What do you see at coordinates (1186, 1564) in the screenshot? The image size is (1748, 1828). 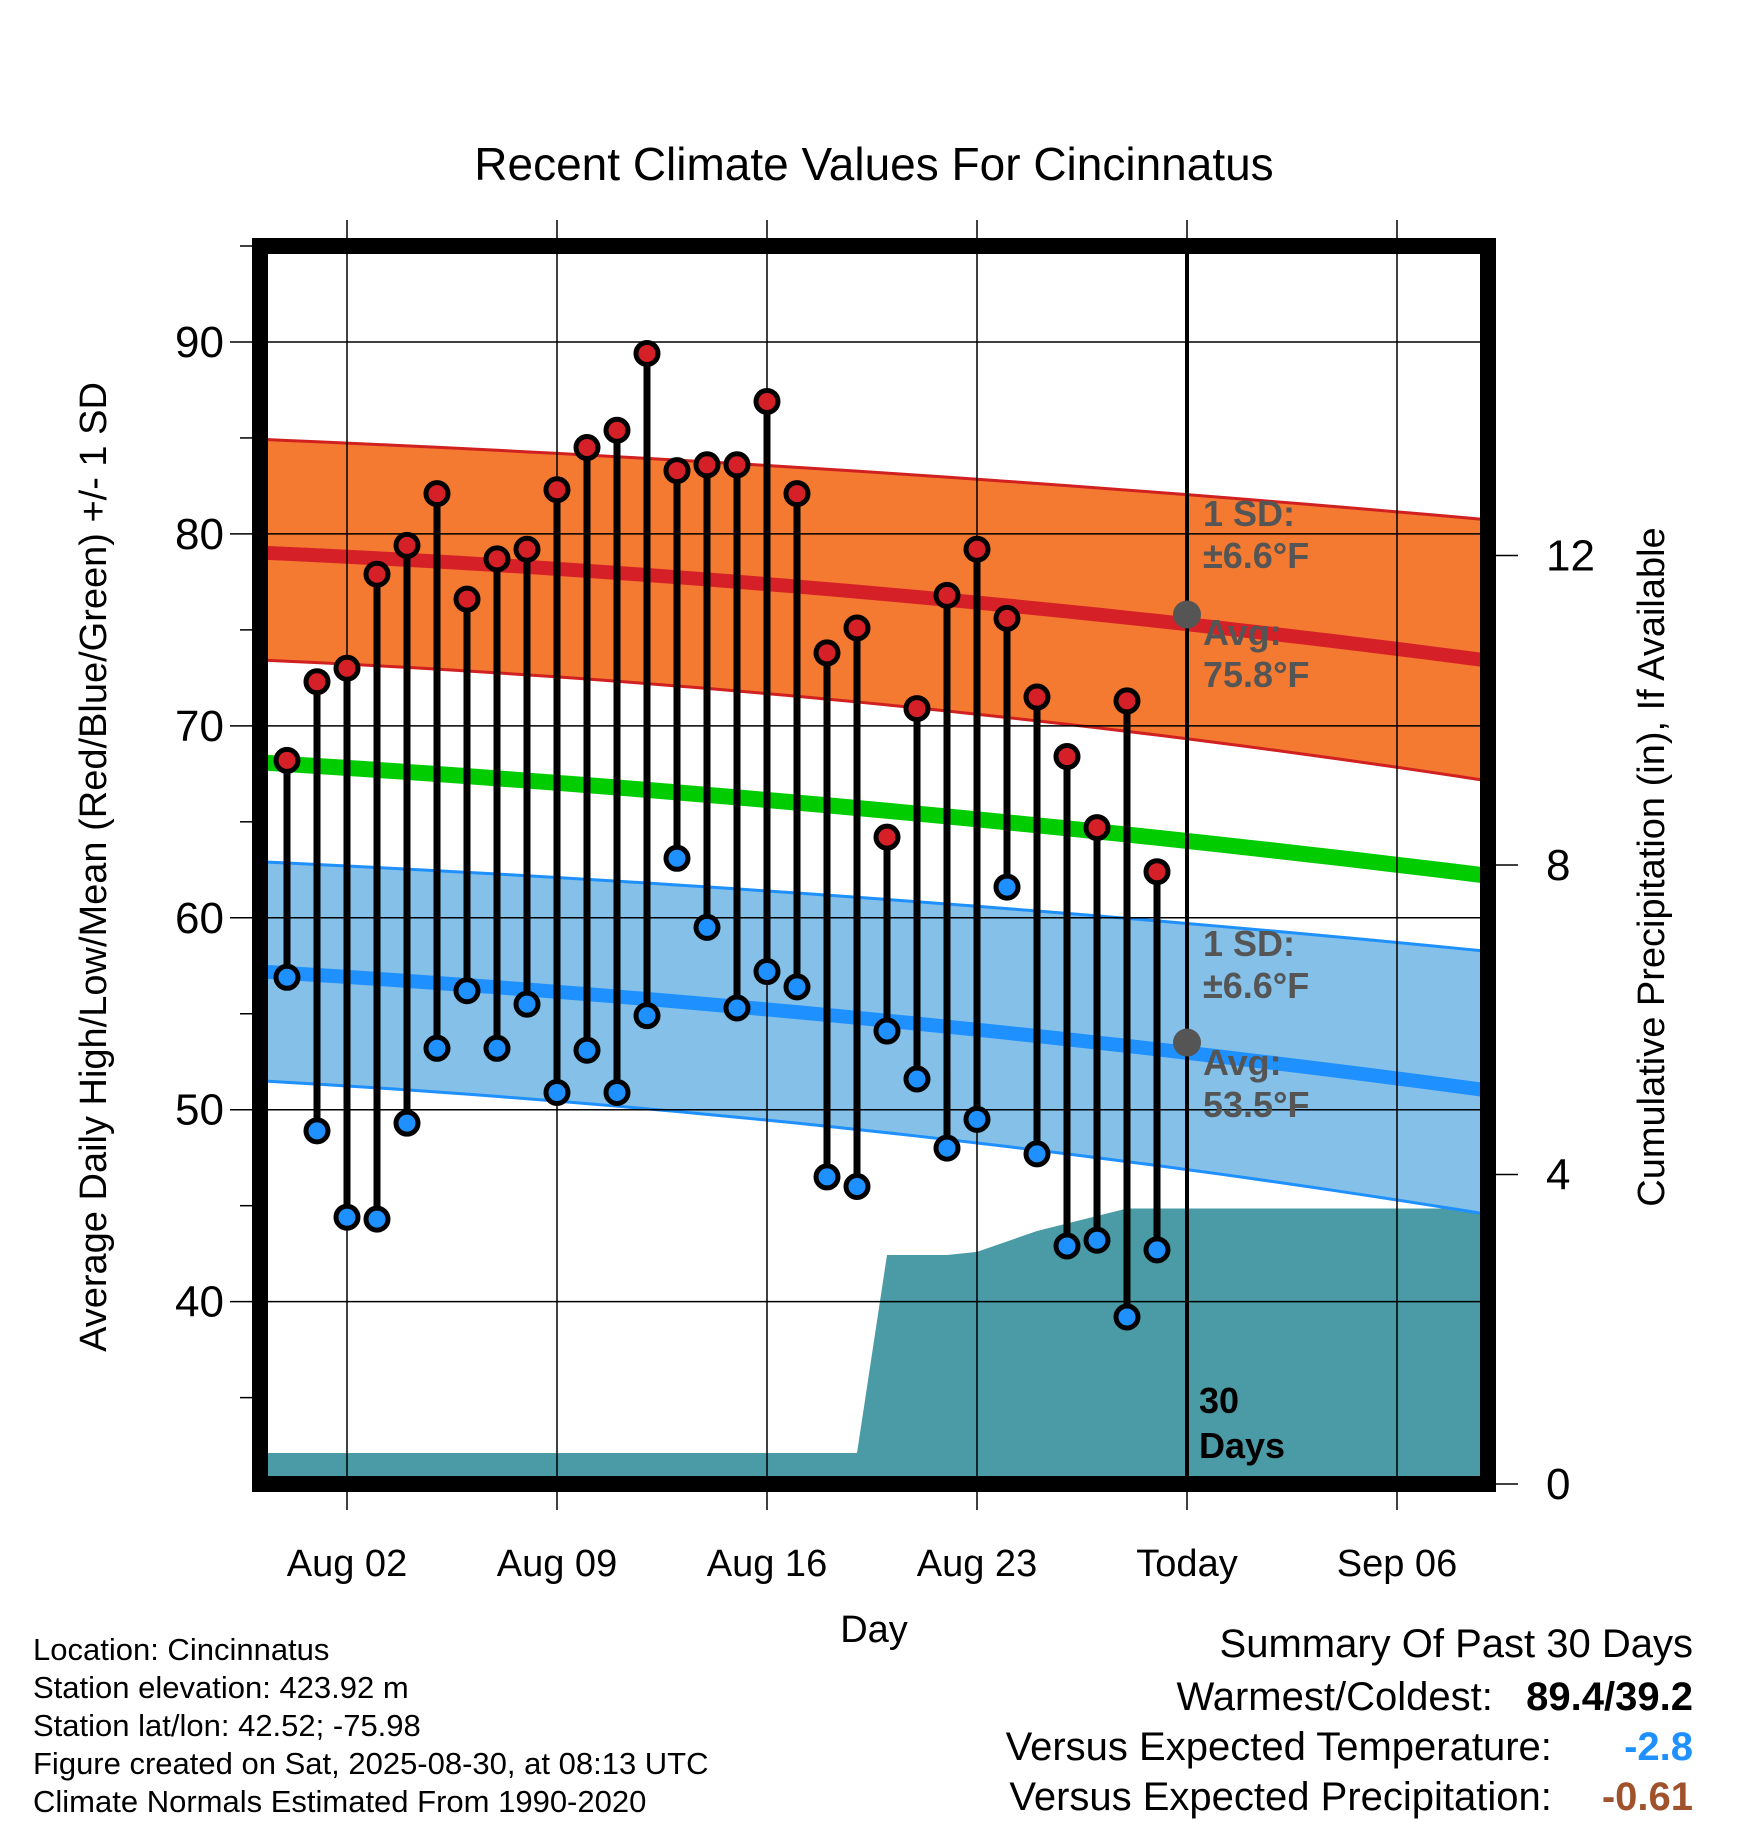 I see `x-tick-label: Today` at bounding box center [1186, 1564].